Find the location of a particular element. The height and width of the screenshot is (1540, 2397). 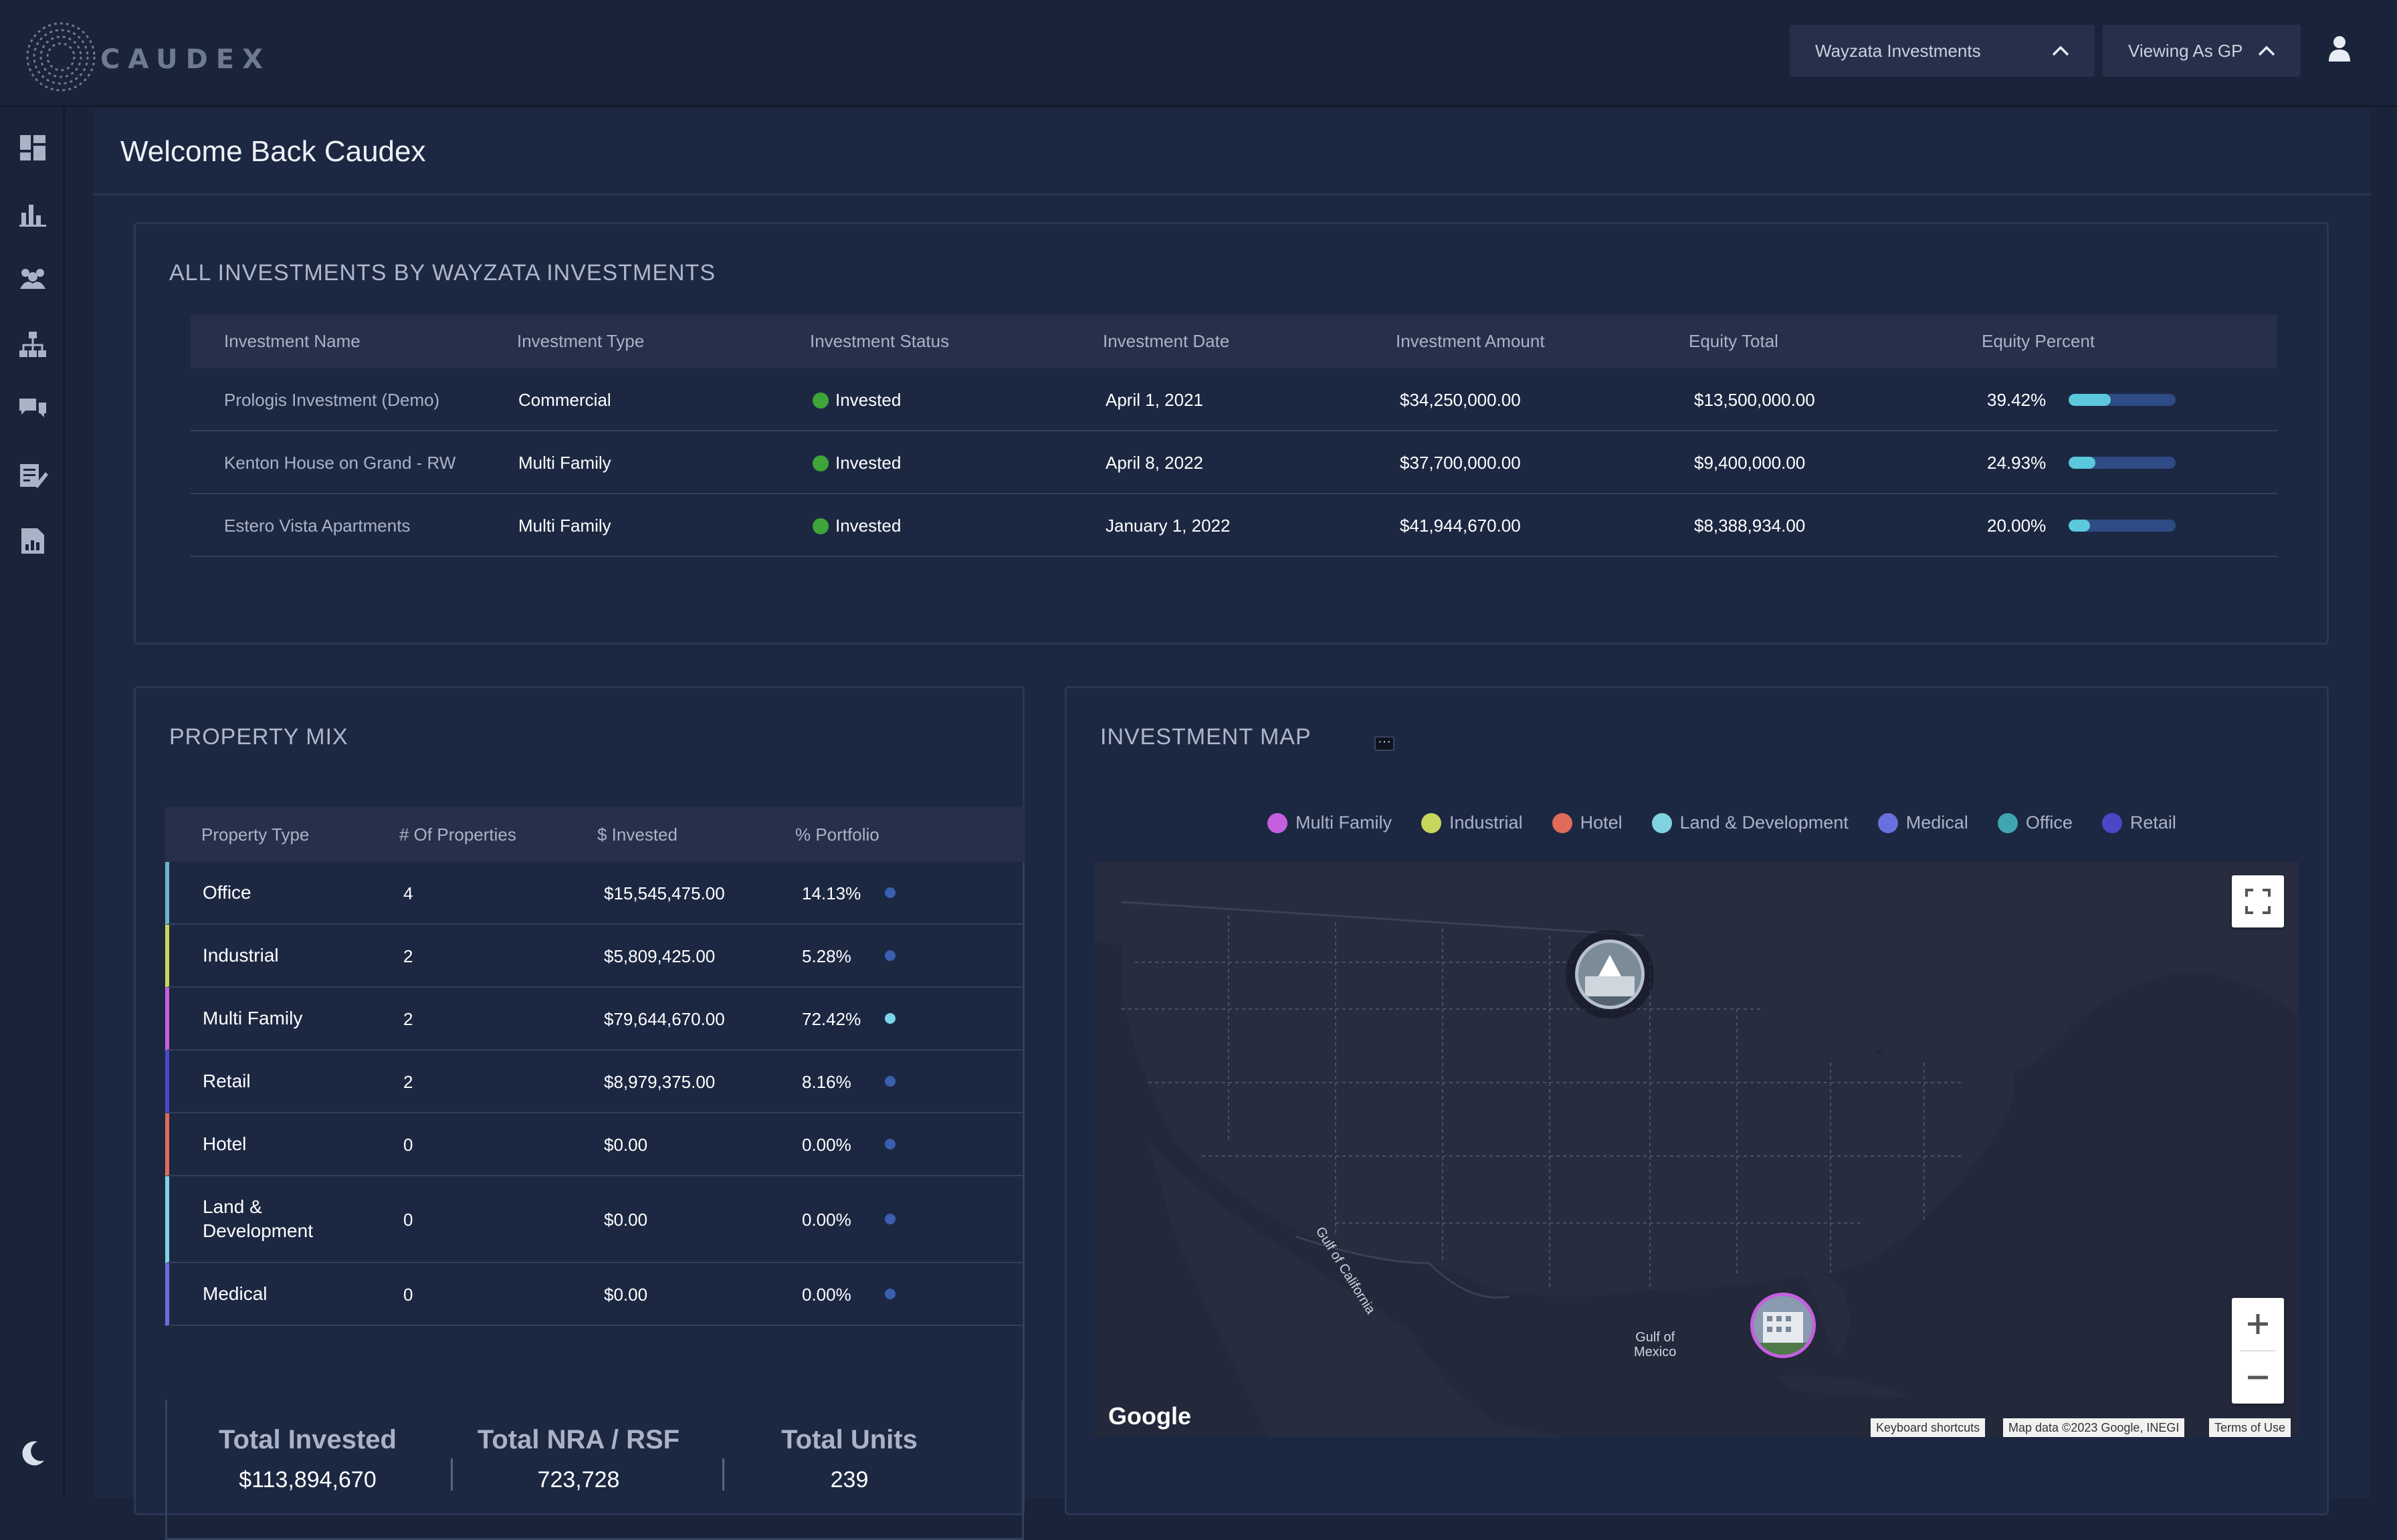

organization-selector-label: Wayzata Investments is located at coordinates (1898, 50).